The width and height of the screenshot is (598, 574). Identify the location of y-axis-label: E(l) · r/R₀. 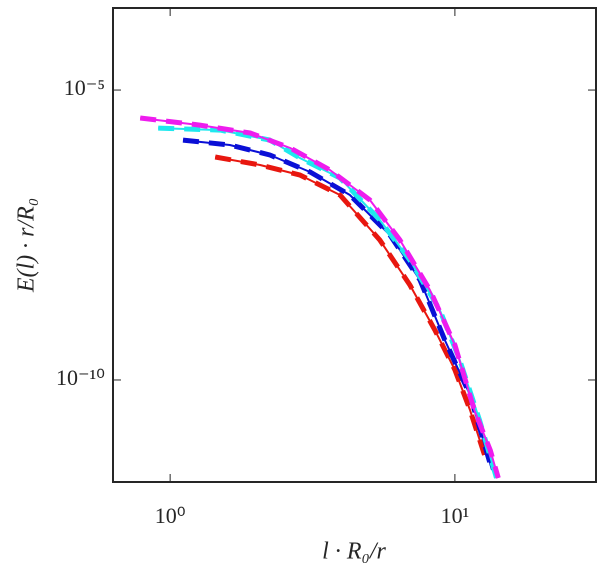
(27, 245).